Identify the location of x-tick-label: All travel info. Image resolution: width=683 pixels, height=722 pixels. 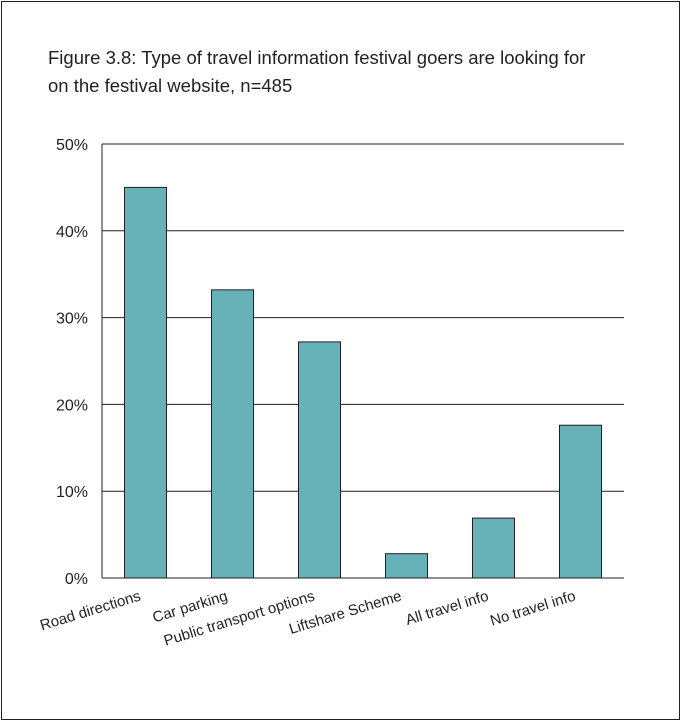
(447, 608).